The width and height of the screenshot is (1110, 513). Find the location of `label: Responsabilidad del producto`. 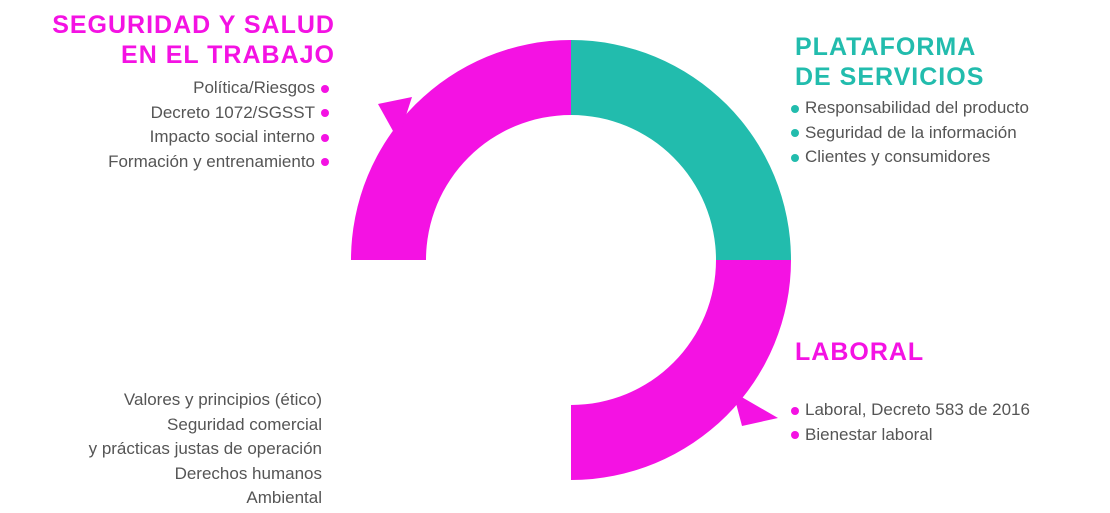

label: Responsabilidad del producto is located at coordinates (917, 107).